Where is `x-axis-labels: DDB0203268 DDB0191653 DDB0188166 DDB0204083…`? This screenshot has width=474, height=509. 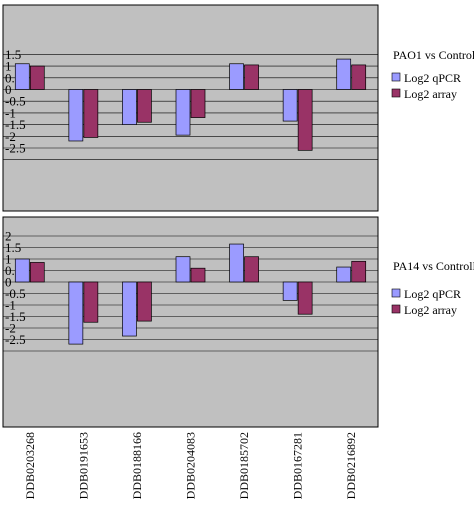 x-axis-labels: DDB0203268 DDB0191653 DDB0188166 DDB0204083… is located at coordinates (190, 465).